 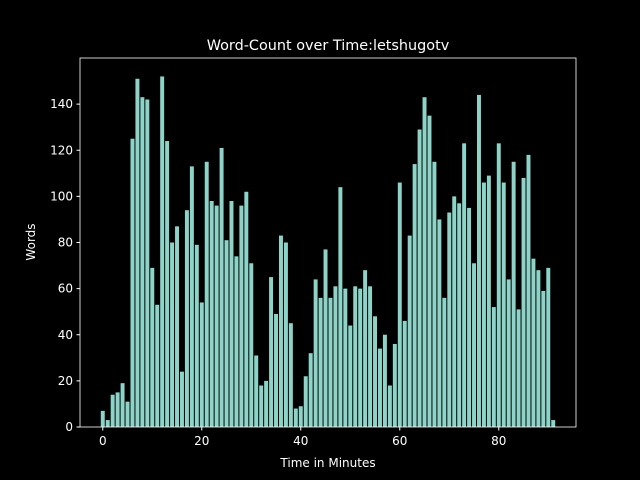 I want to click on x-tick-label: 0, so click(x=103, y=441).